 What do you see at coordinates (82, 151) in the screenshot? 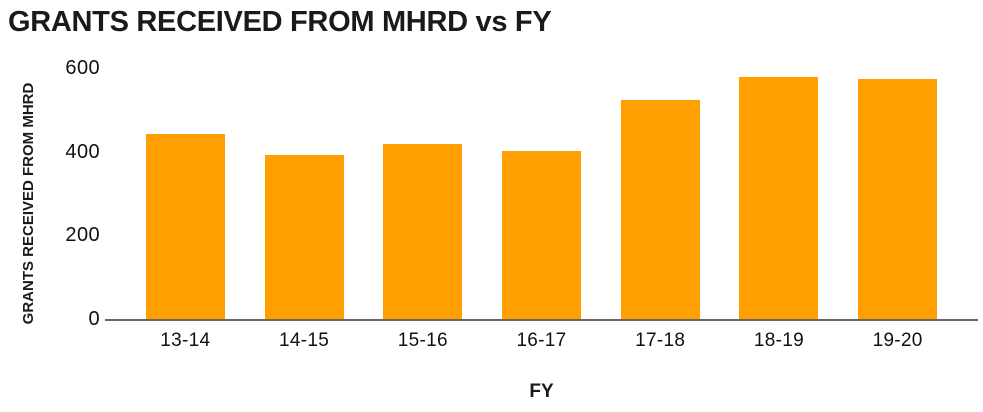
I see `y-tick-label: 400` at bounding box center [82, 151].